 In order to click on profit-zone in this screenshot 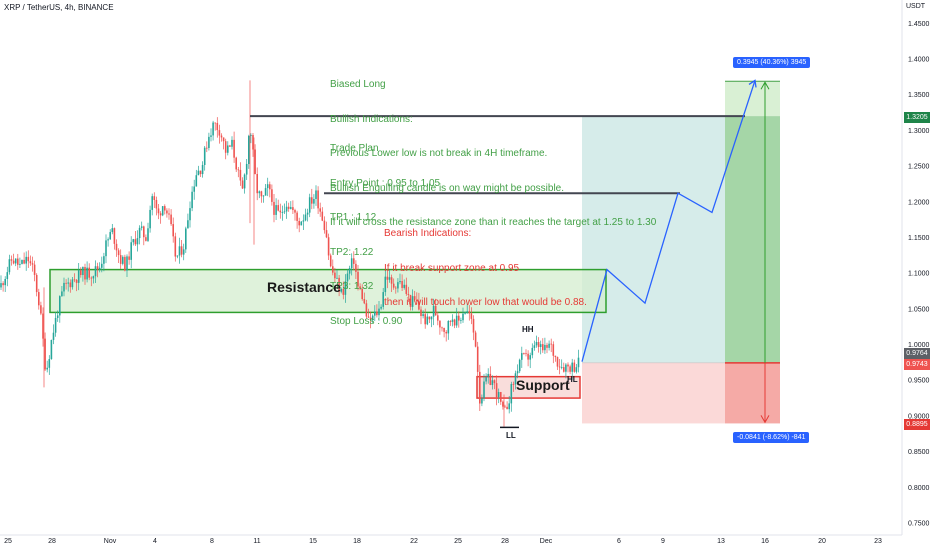, I will do `click(653, 239)`.